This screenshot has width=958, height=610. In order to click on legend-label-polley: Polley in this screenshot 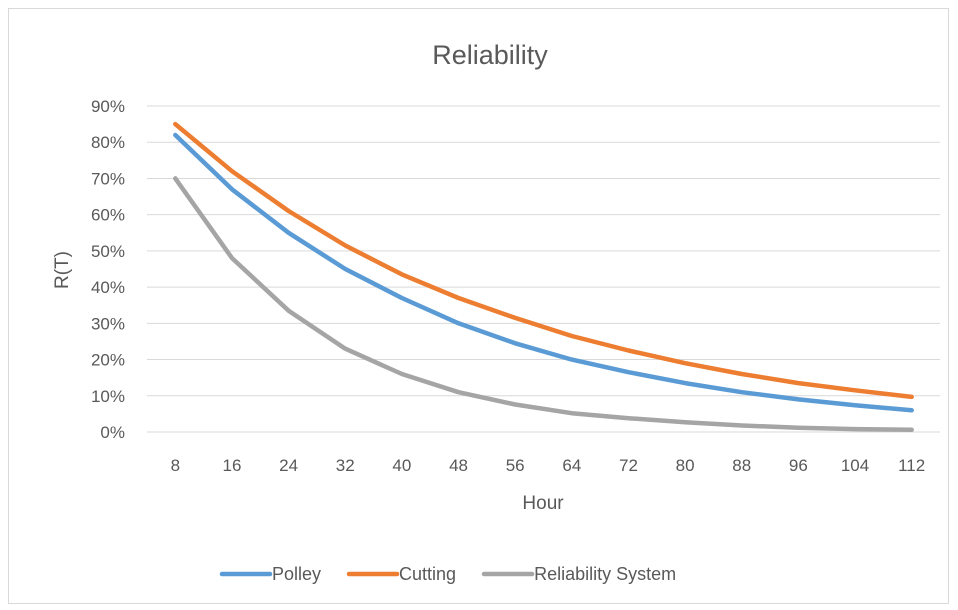, I will do `click(296, 574)`.